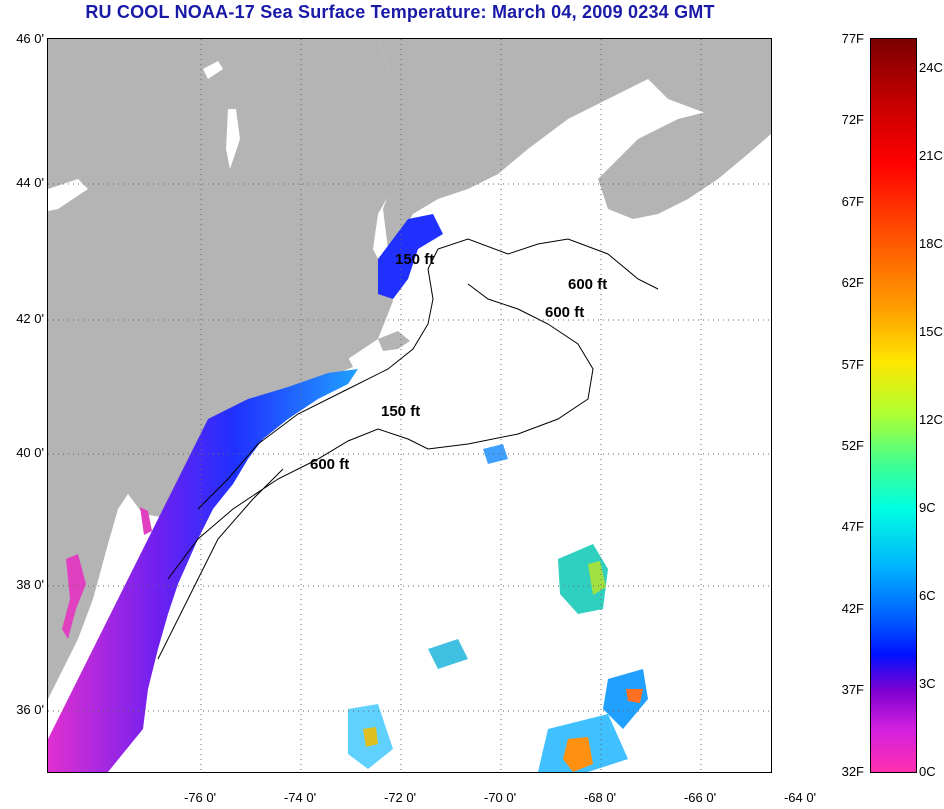 Image resolution: width=944 pixels, height=809 pixels. Describe the element at coordinates (574, 169) in the screenshot. I see `land-maine` at that location.